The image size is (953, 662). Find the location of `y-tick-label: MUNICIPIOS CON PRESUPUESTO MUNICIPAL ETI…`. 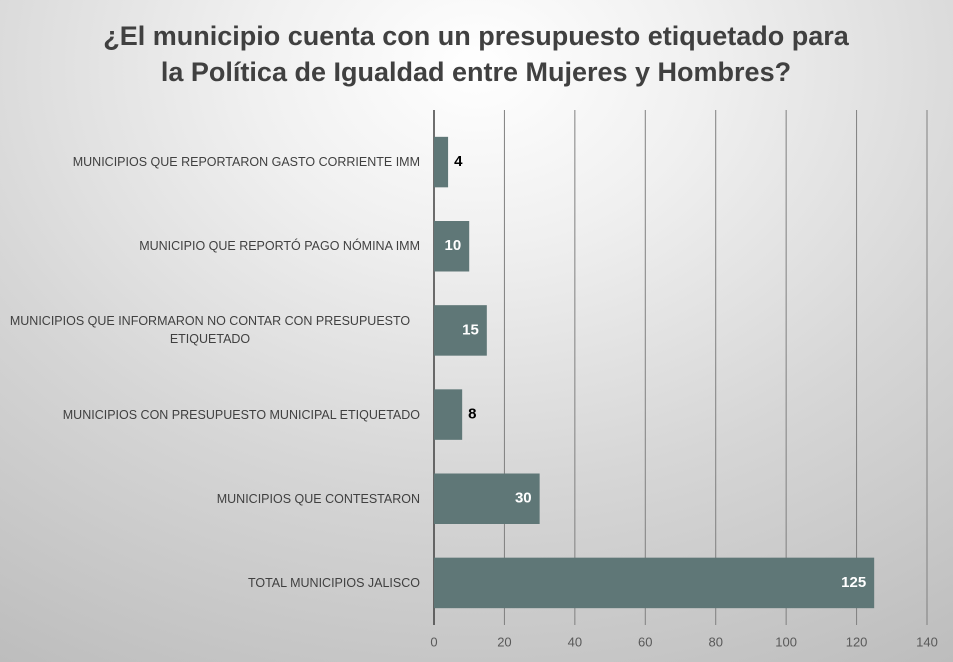

y-tick-label: MUNICIPIOS CON PRESUPUESTO MUNICIPAL ETI… is located at coordinates (241, 414).